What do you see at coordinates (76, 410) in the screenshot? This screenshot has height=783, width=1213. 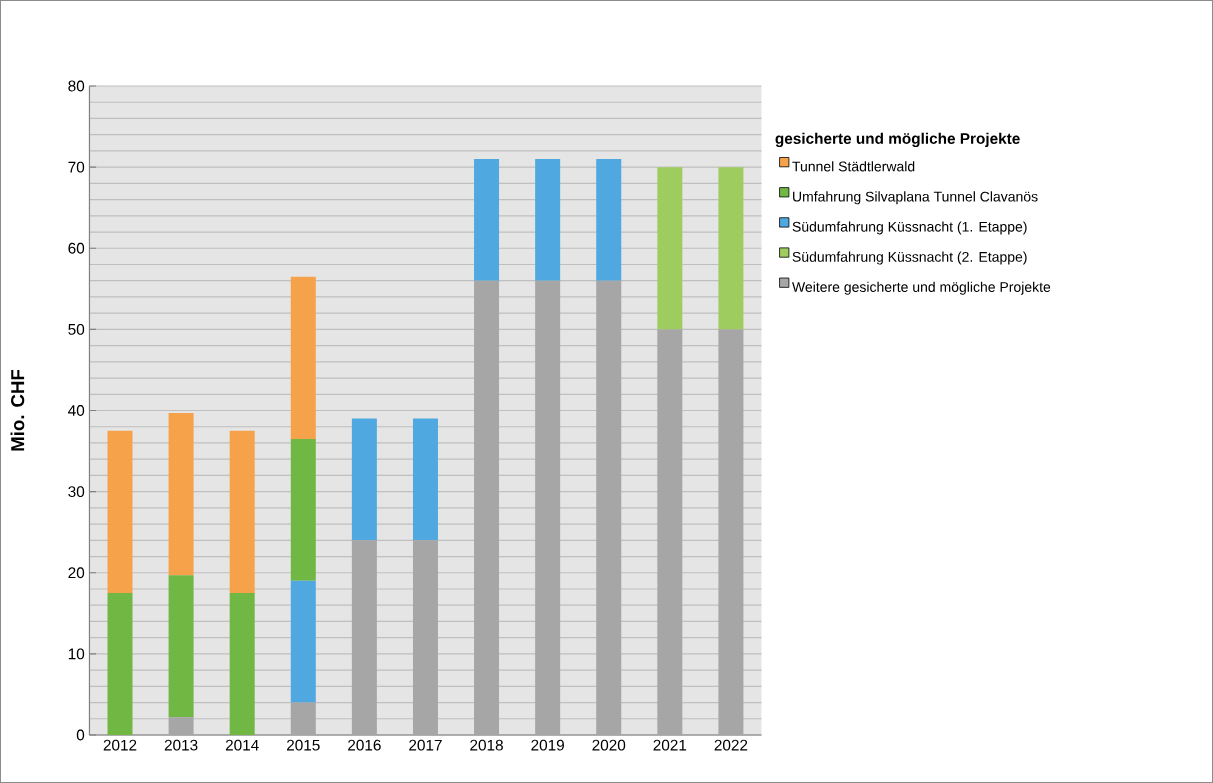 I see `y-tick-label: 40` at bounding box center [76, 410].